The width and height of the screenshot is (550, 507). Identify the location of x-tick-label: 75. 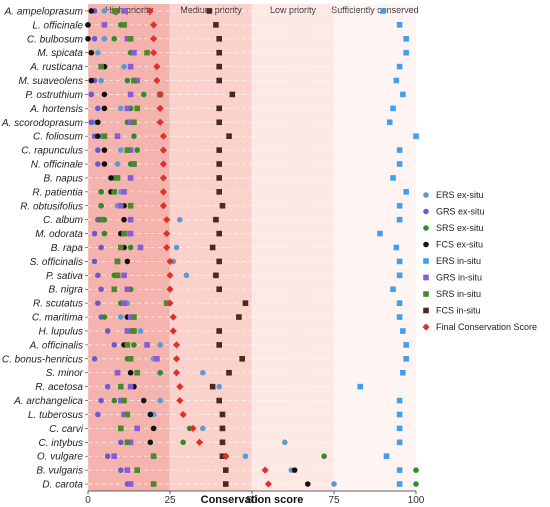
(334, 500).